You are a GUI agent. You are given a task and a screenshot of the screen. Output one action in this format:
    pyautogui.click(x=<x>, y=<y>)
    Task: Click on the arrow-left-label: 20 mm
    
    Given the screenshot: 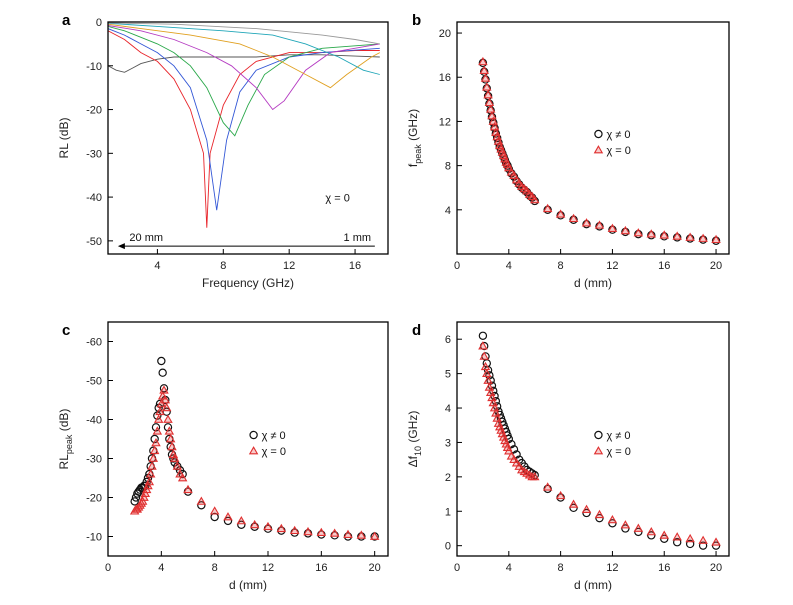 What is the action you would take?
    pyautogui.click(x=146, y=238)
    